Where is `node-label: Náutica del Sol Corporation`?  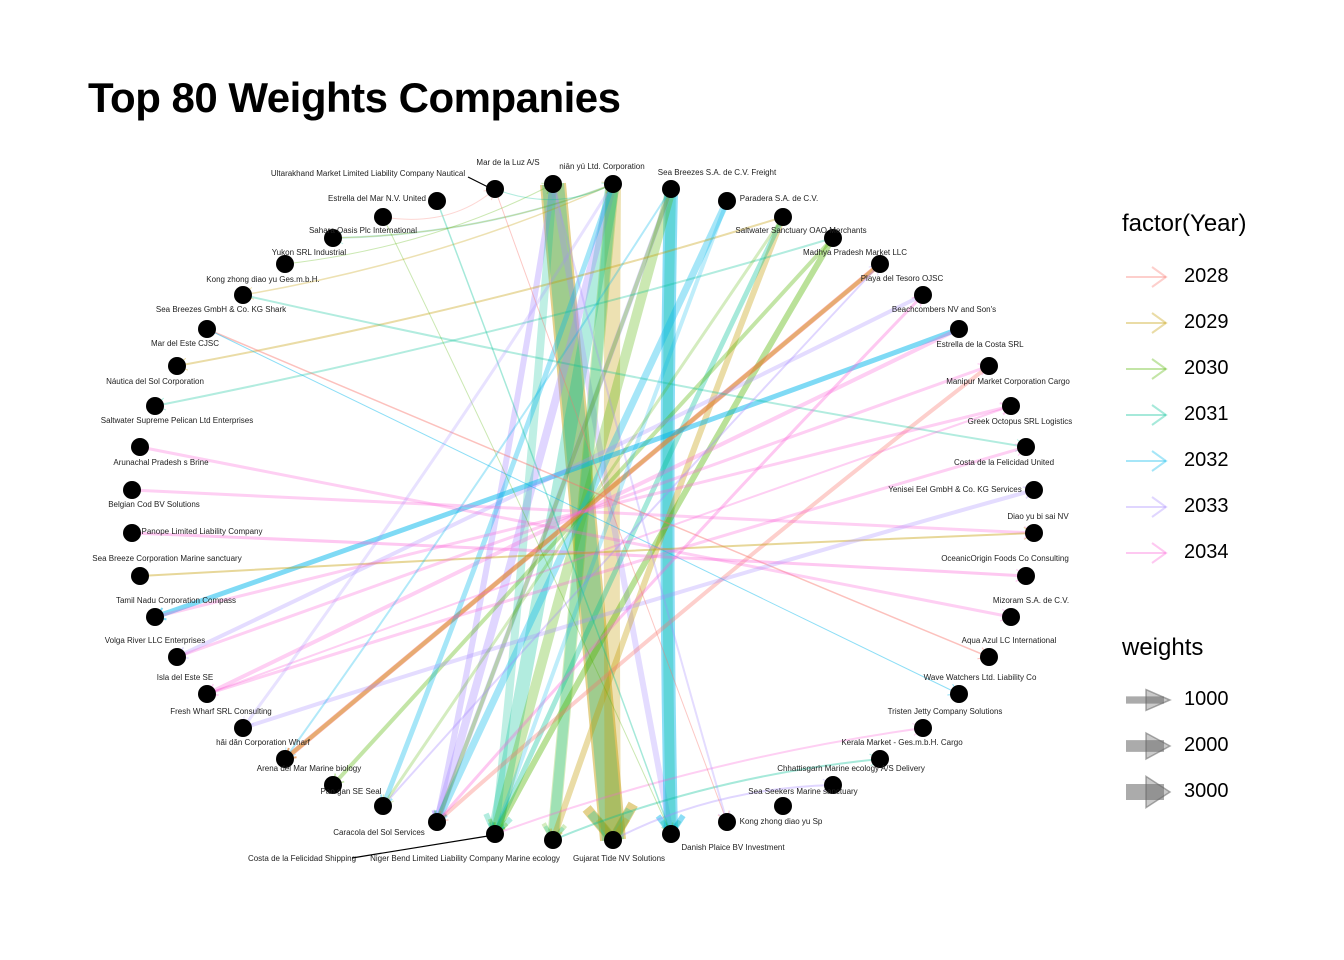 node-label: Náutica del Sol Corporation is located at coordinates (155, 381).